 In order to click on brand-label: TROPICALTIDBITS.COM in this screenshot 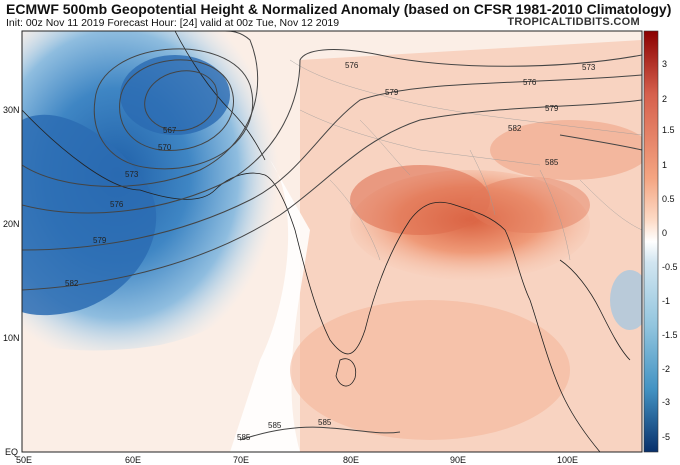, I will do `click(573, 22)`.